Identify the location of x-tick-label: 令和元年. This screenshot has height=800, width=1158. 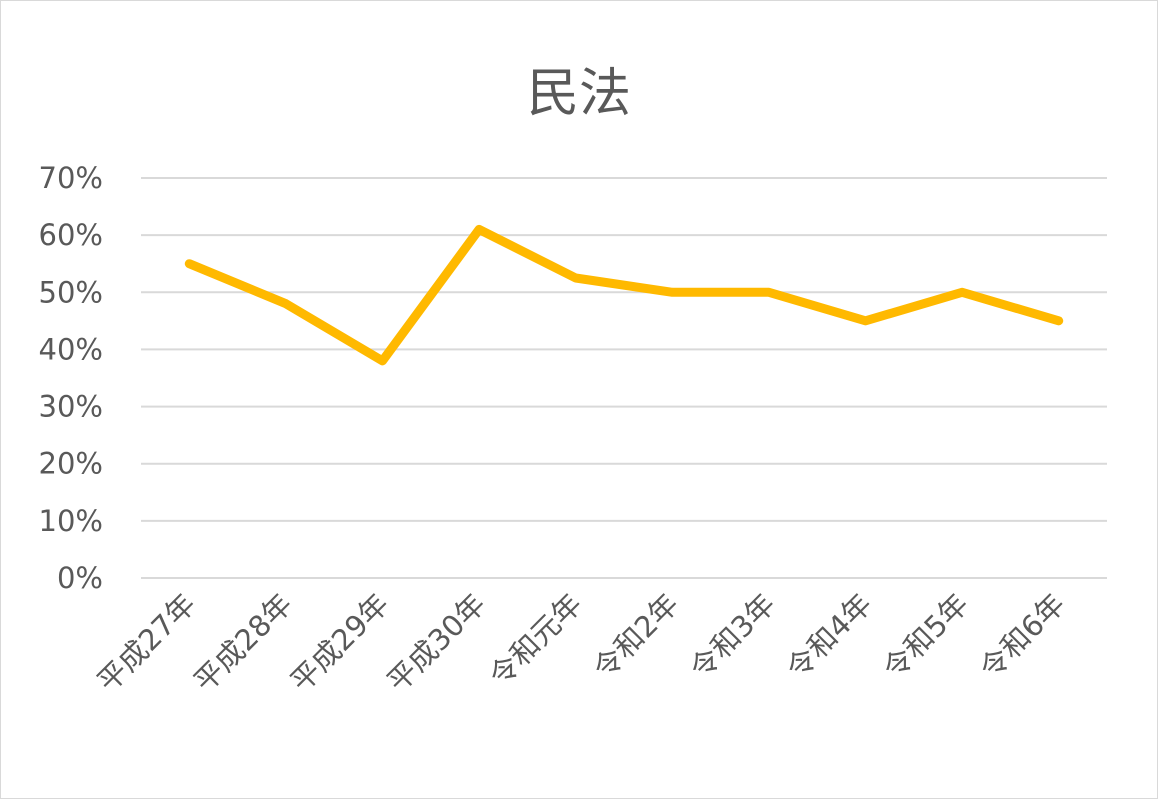
(536, 640).